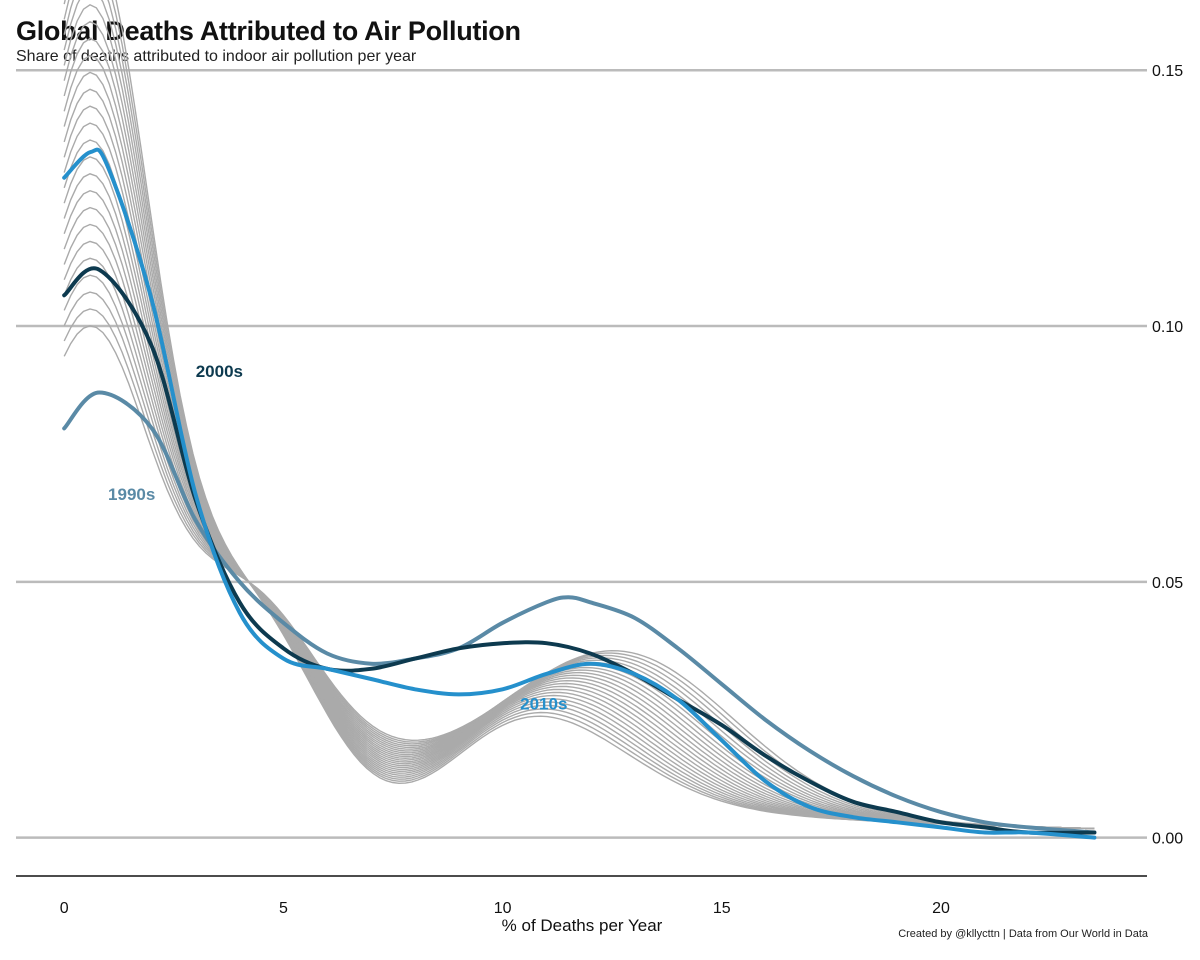 The height and width of the screenshot is (960, 1200). Describe the element at coordinates (283, 908) in the screenshot. I see `x-tick-label: 5` at that location.